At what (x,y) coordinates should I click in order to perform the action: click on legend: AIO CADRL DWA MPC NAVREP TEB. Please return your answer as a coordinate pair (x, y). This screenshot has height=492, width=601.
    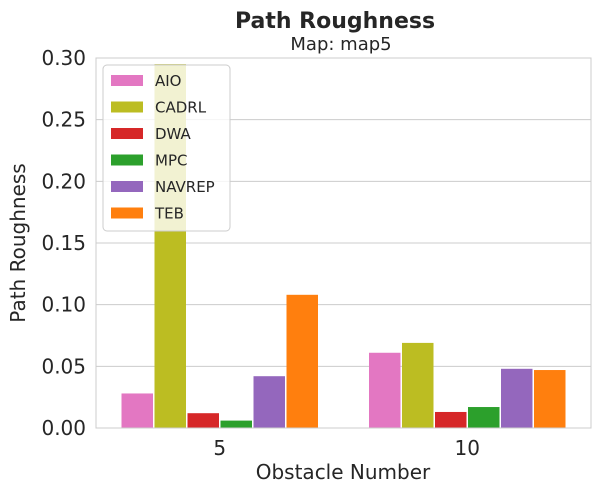
    Looking at the image, I should click on (166, 148).